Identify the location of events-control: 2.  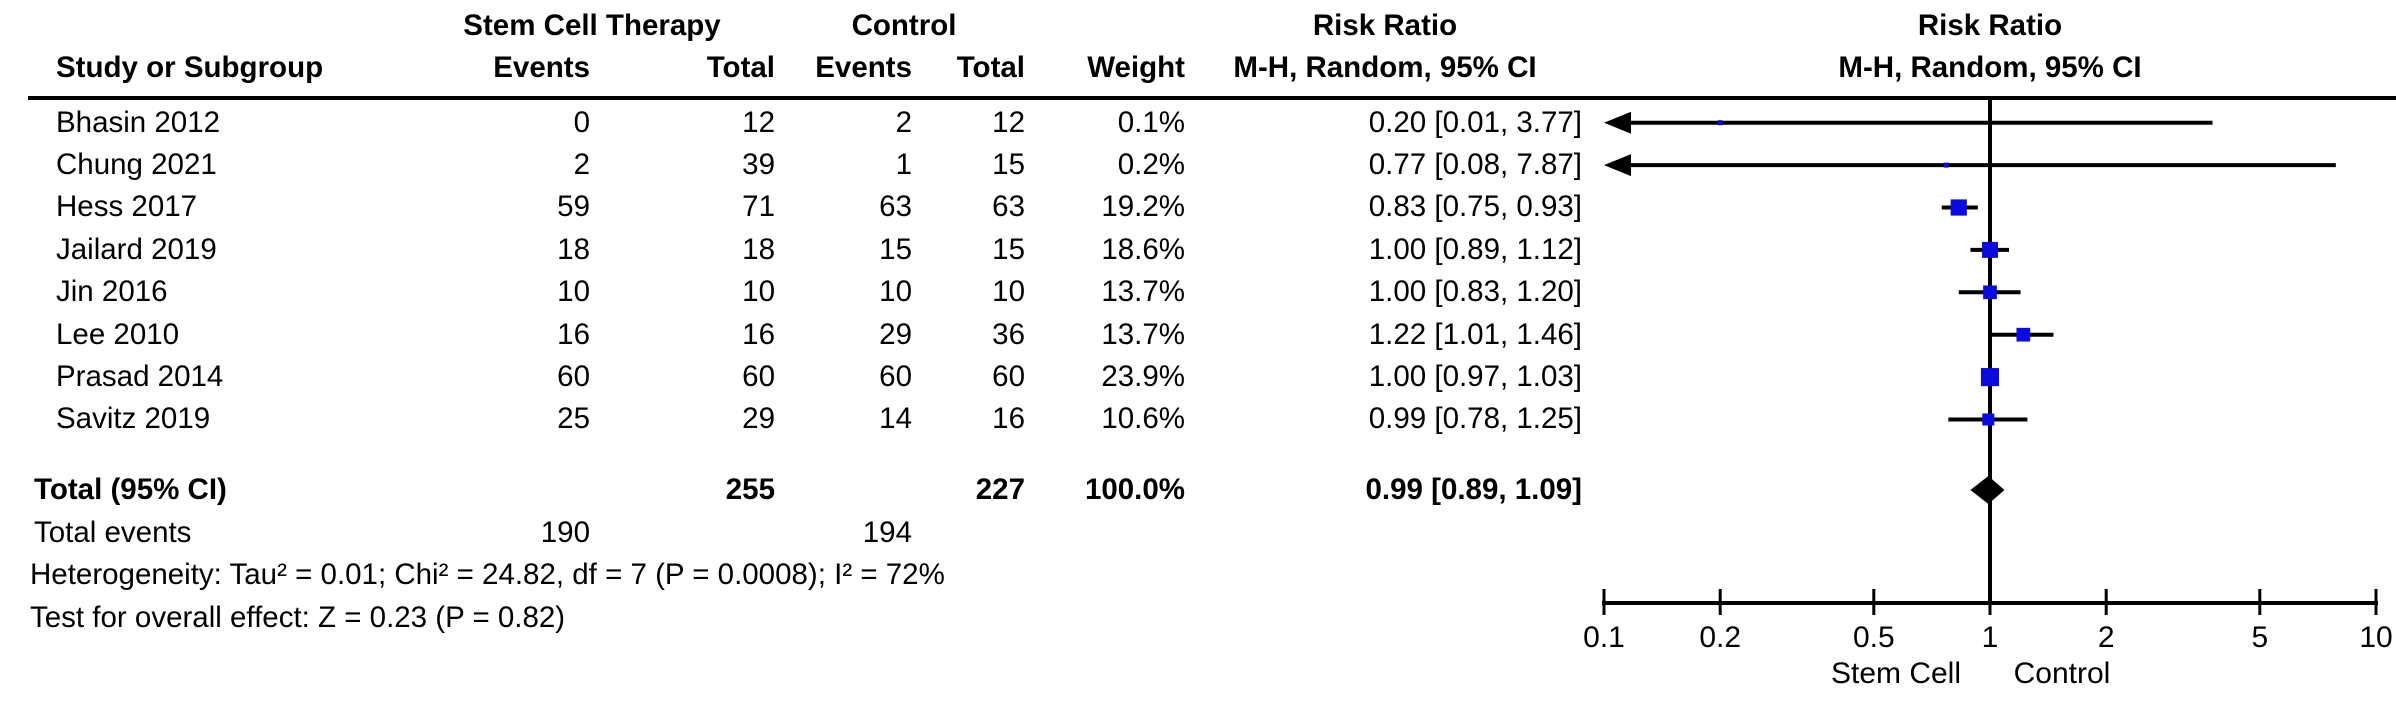
(903, 122).